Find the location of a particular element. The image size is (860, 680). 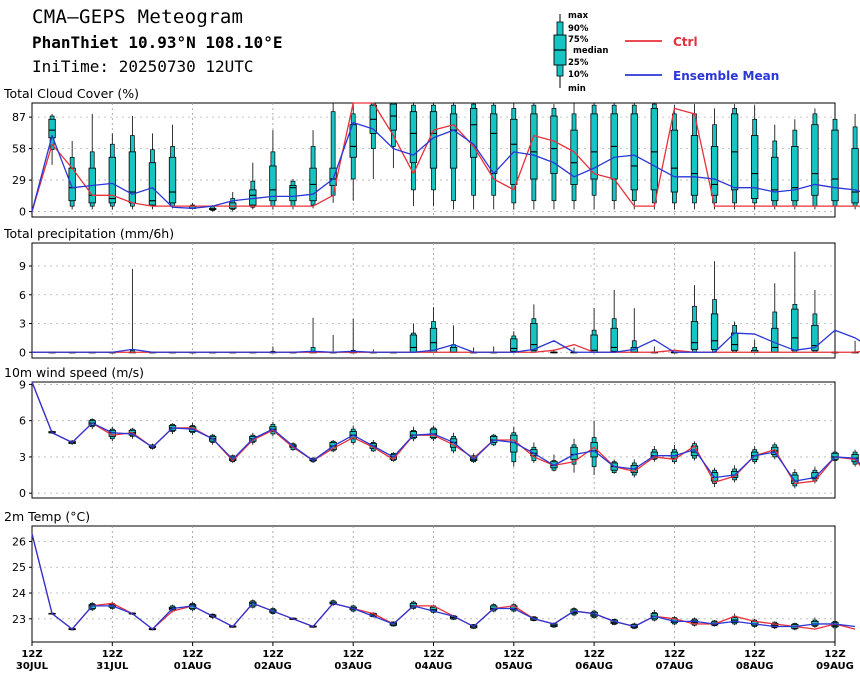

panel-title: 2m Temp (°C) is located at coordinates (47, 516).